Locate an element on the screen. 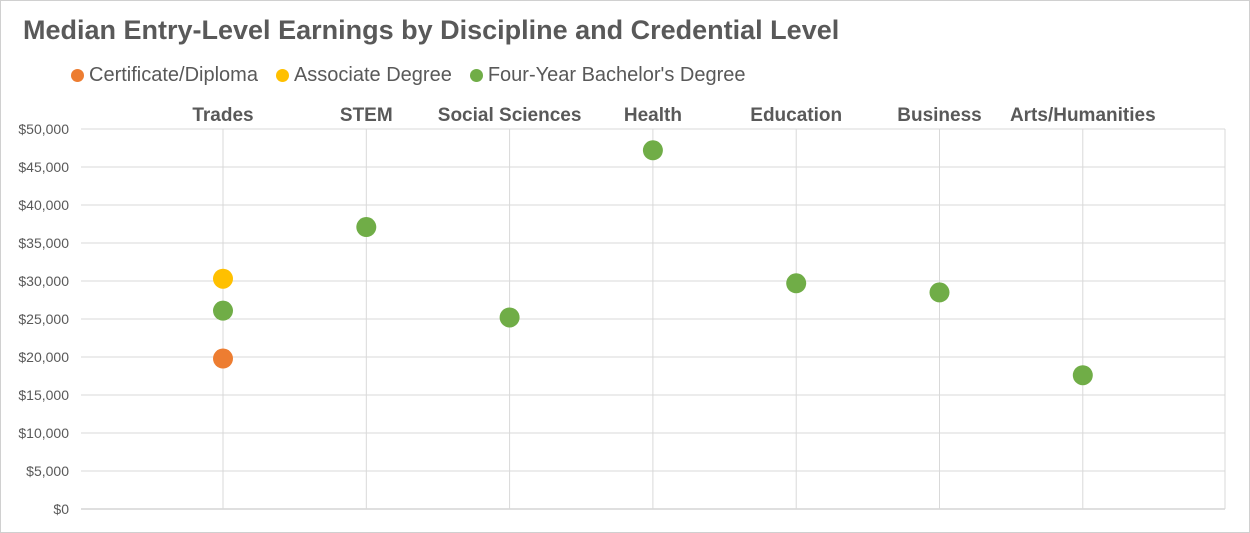  y-tick-label: $40,000 is located at coordinates (43, 205).